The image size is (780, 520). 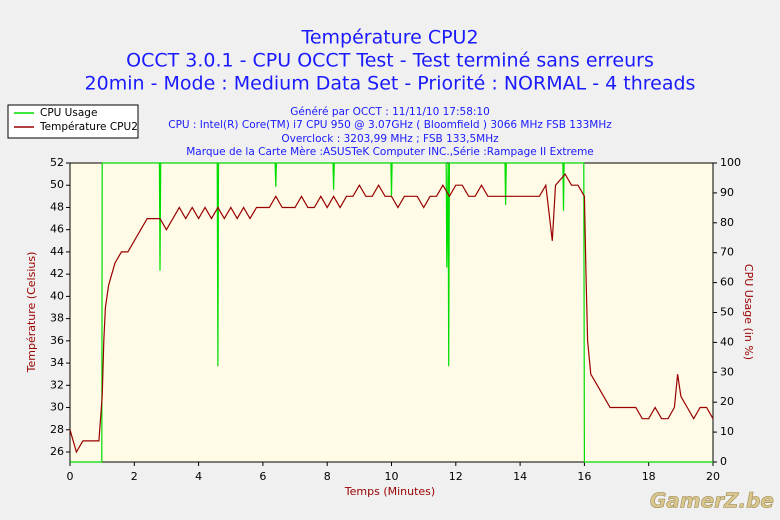 I want to click on x-tick-label: 12, so click(x=456, y=476).